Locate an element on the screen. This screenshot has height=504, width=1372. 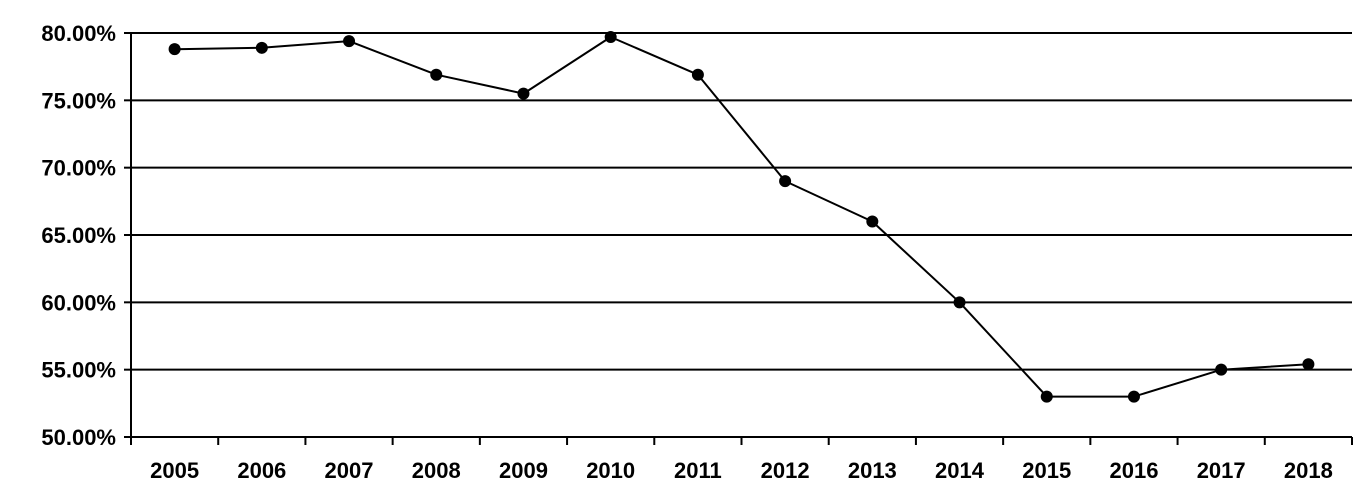
y-tick-label: 75.00% is located at coordinates (78, 100).